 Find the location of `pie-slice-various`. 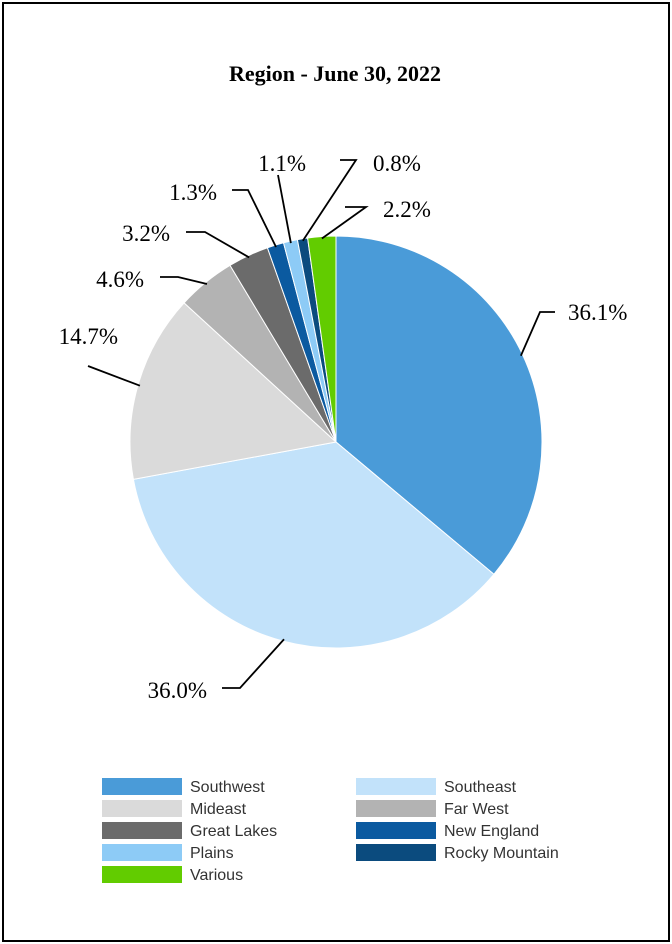

pie-slice-various is located at coordinates (322, 339).